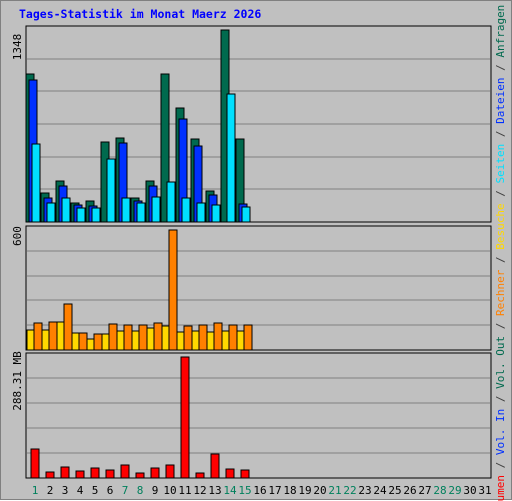 Image resolution: width=512 pixels, height=501 pixels. I want to click on legend-part-5: /, so click(500, 326).